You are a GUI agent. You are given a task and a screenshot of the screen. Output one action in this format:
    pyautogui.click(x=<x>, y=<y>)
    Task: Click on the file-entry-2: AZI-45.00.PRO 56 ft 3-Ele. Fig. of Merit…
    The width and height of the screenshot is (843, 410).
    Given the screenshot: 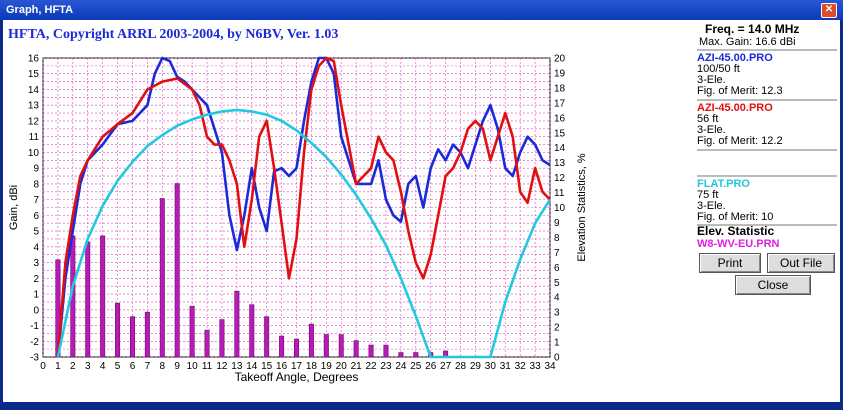 What is the action you would take?
    pyautogui.click(x=767, y=125)
    